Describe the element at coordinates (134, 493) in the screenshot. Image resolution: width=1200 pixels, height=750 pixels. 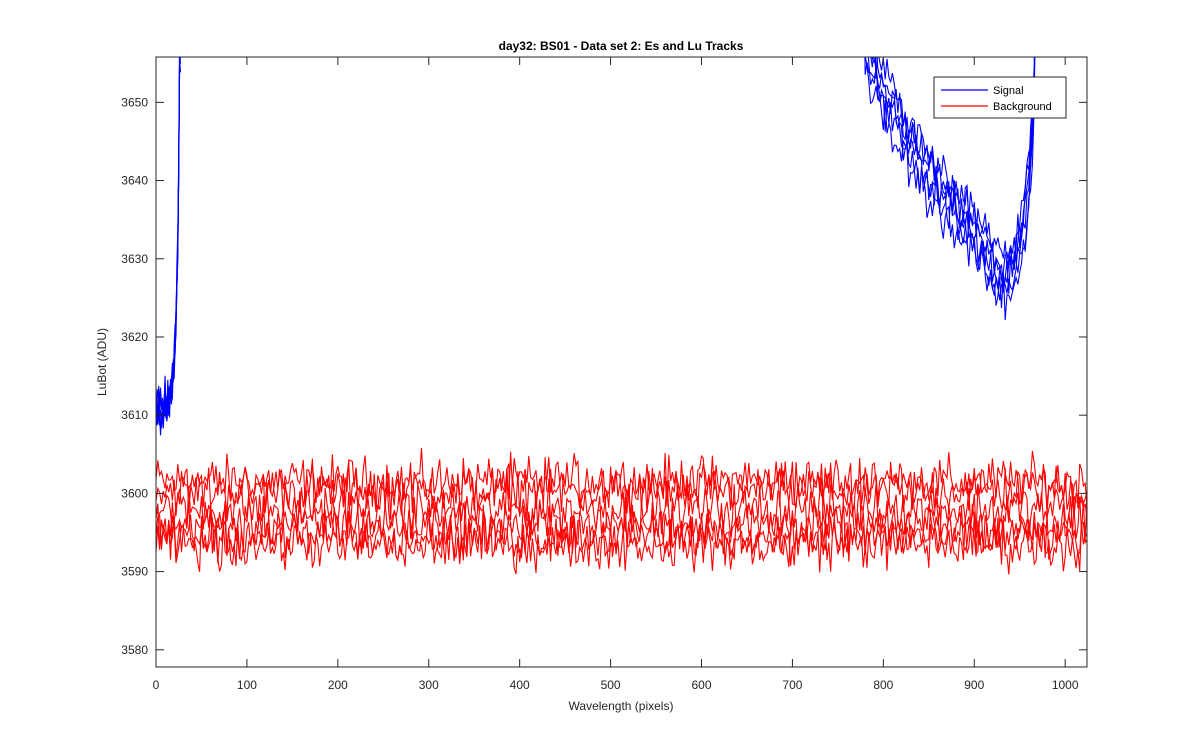
I see `y-tick-label: 3600` at that location.